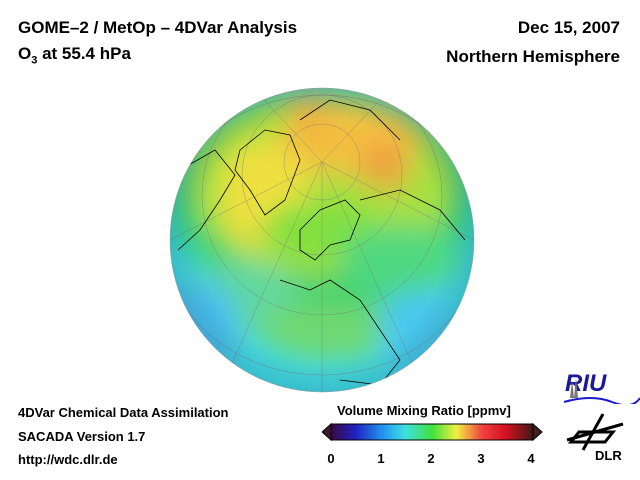  Describe the element at coordinates (608, 455) in the screenshot. I see `dlr-logo-text: DLR` at that location.